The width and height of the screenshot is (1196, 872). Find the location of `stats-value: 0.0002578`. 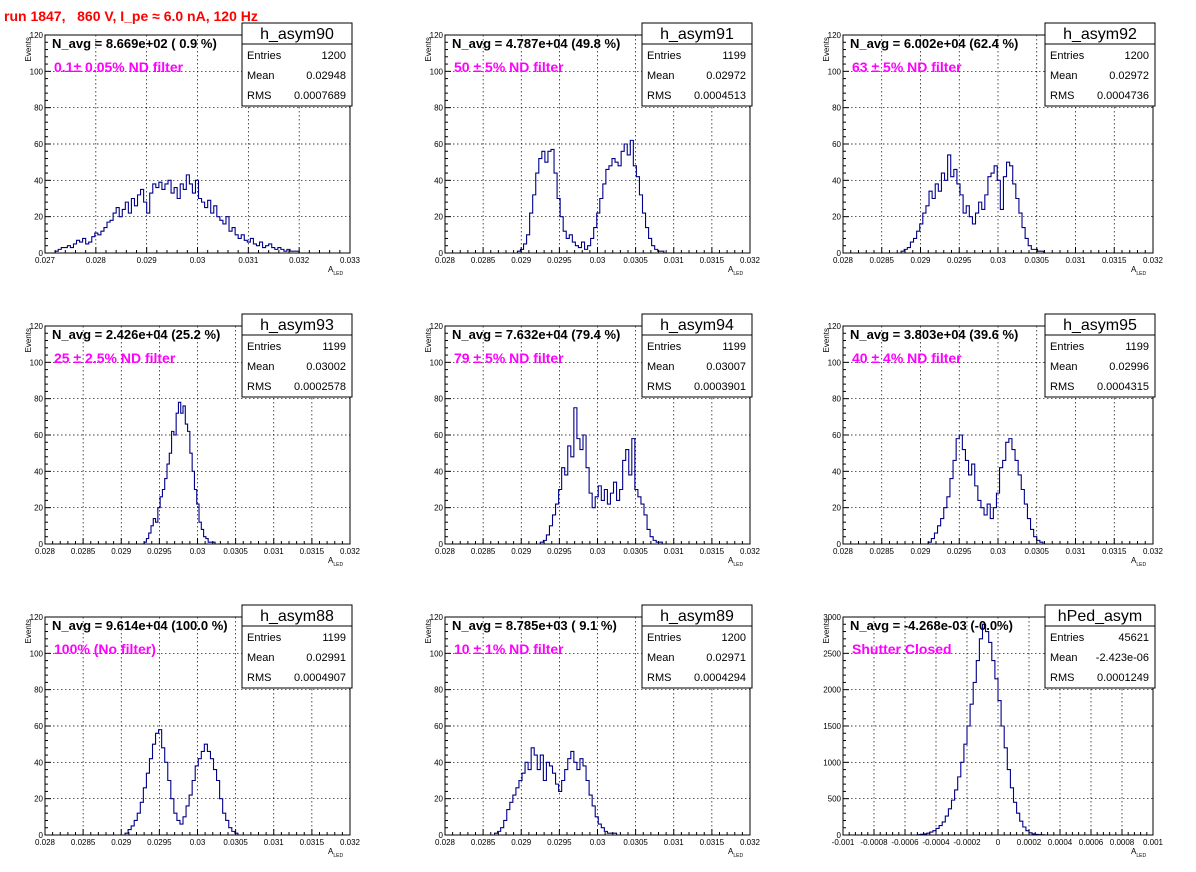

stats-value: 0.0002578 is located at coordinates (320, 387).